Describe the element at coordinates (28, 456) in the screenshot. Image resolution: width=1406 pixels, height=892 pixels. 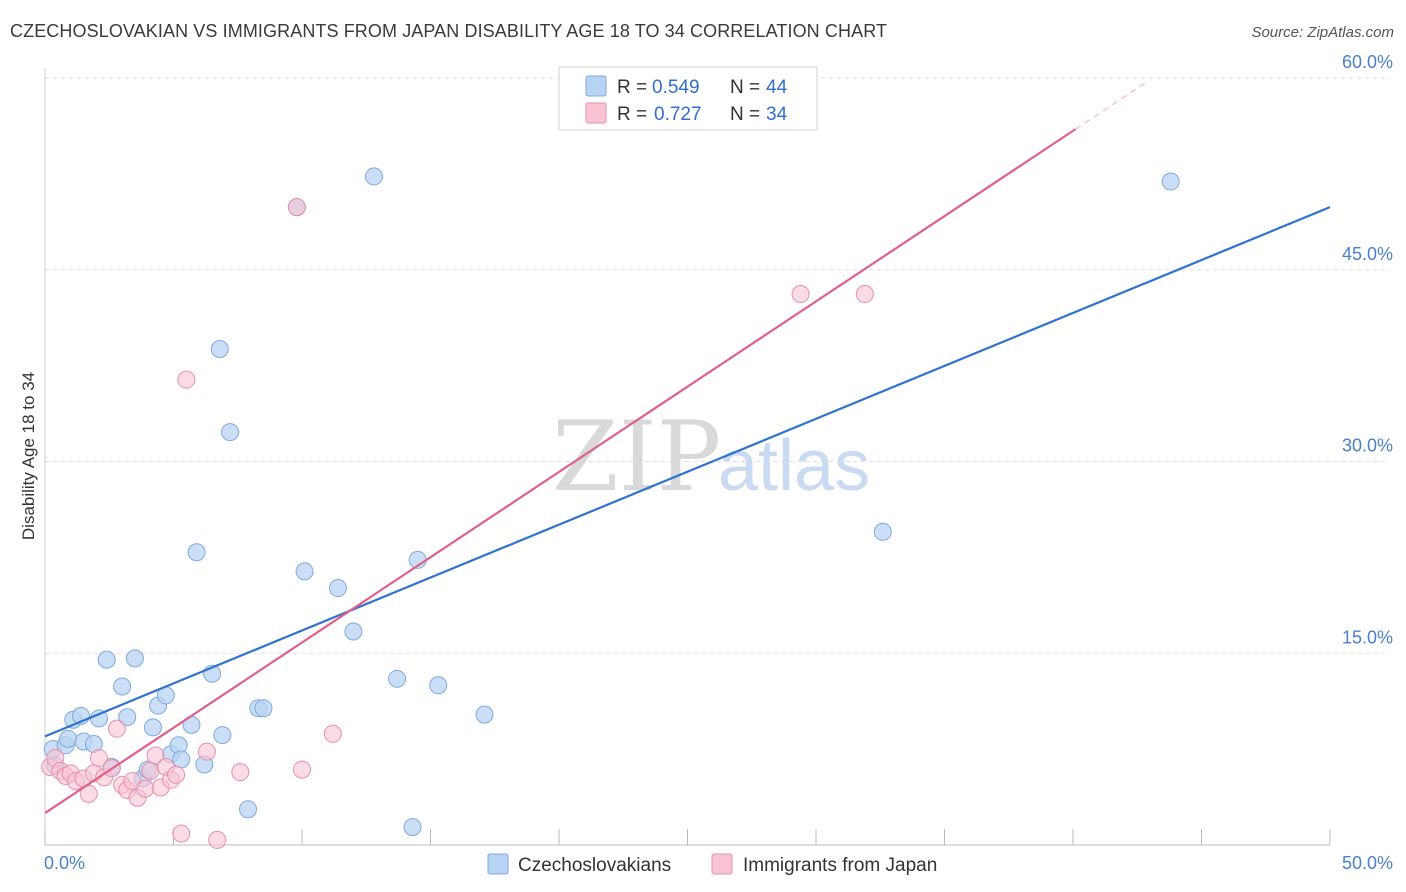
I see `y-axis-title: Disability Age 18 to 34` at that location.